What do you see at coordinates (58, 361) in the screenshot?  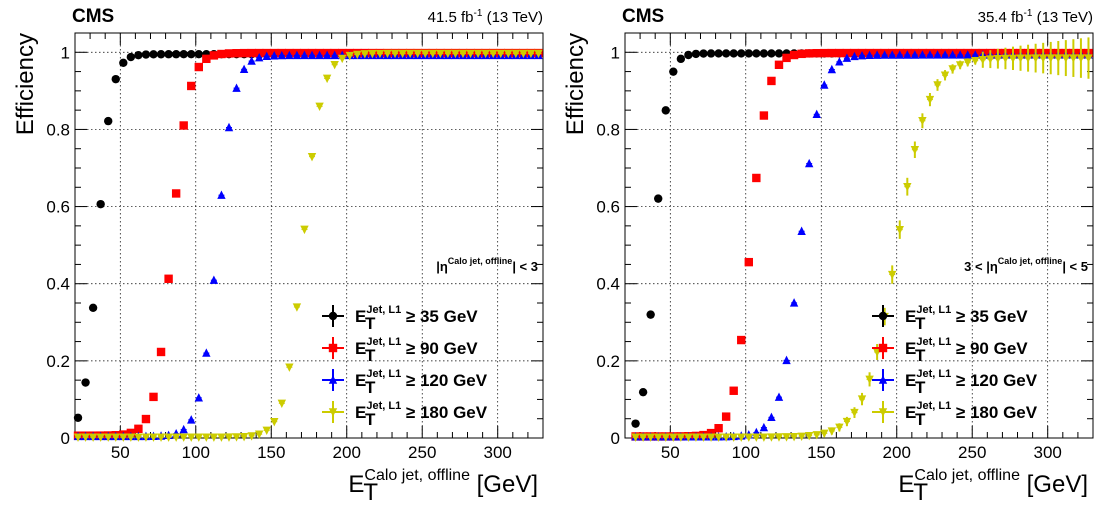 I see `y-tick-label: 0.2` at bounding box center [58, 361].